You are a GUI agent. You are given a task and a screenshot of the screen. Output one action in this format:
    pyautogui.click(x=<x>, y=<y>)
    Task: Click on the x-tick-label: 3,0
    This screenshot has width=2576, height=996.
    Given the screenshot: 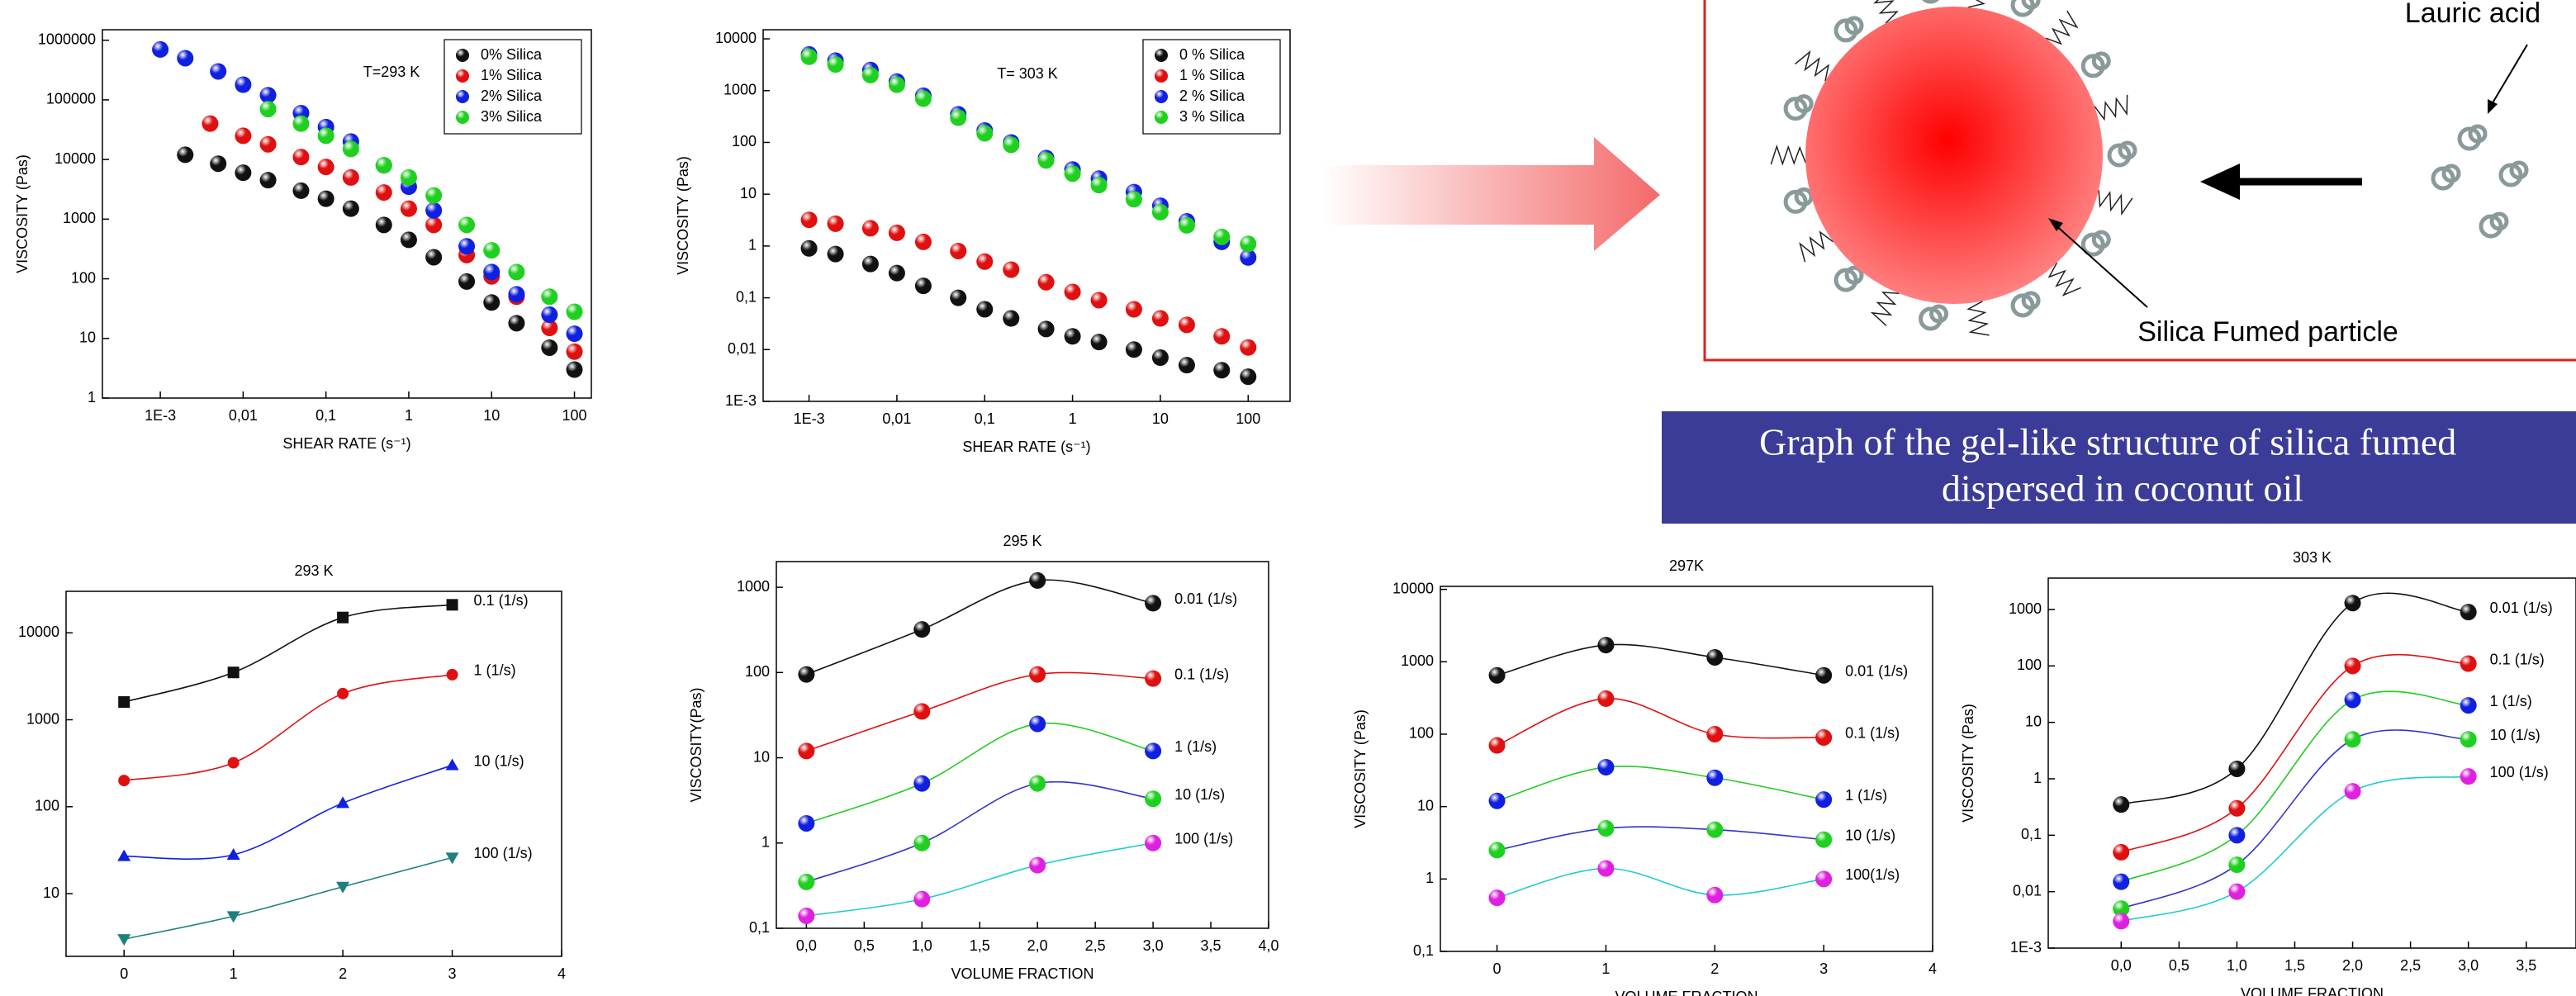 What is the action you would take?
    pyautogui.click(x=1153, y=945)
    